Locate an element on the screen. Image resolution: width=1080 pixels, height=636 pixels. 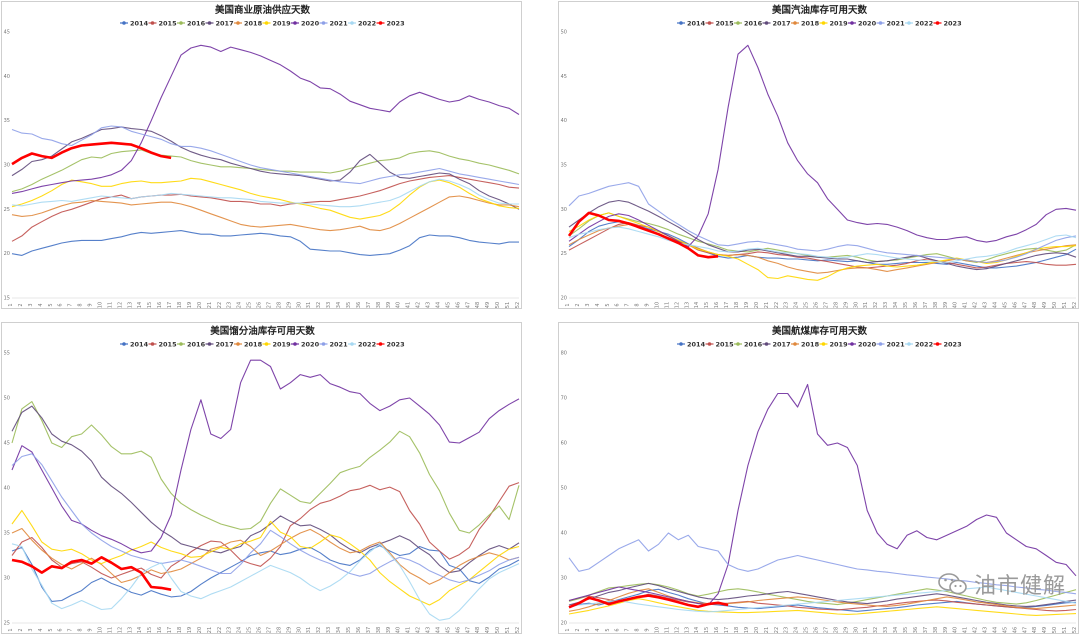
legend-label: 2022 is located at coordinates (924, 344).